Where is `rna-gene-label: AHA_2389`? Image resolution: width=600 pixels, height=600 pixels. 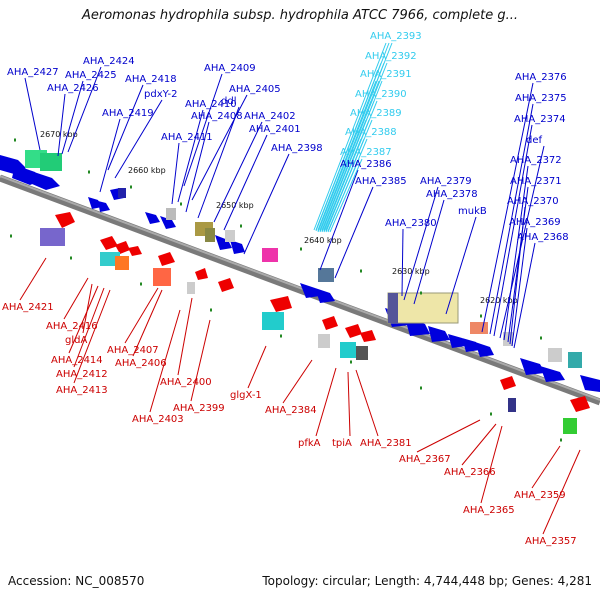
rna-gene-label: AHA_2389 is located at coordinates (376, 113).